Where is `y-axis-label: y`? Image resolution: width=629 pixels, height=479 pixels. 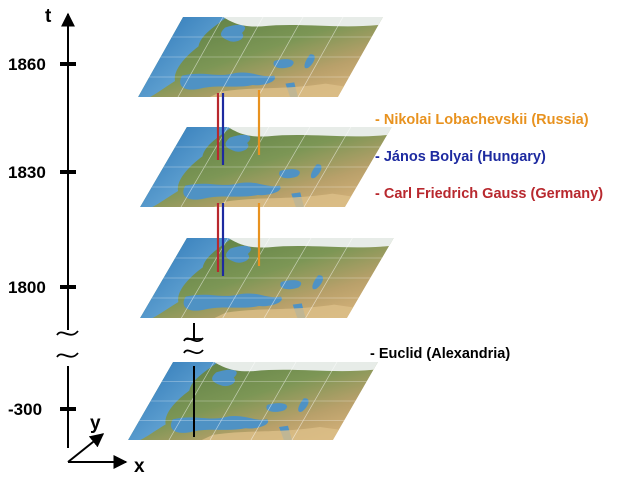 y-axis-label: y is located at coordinates (95, 423).